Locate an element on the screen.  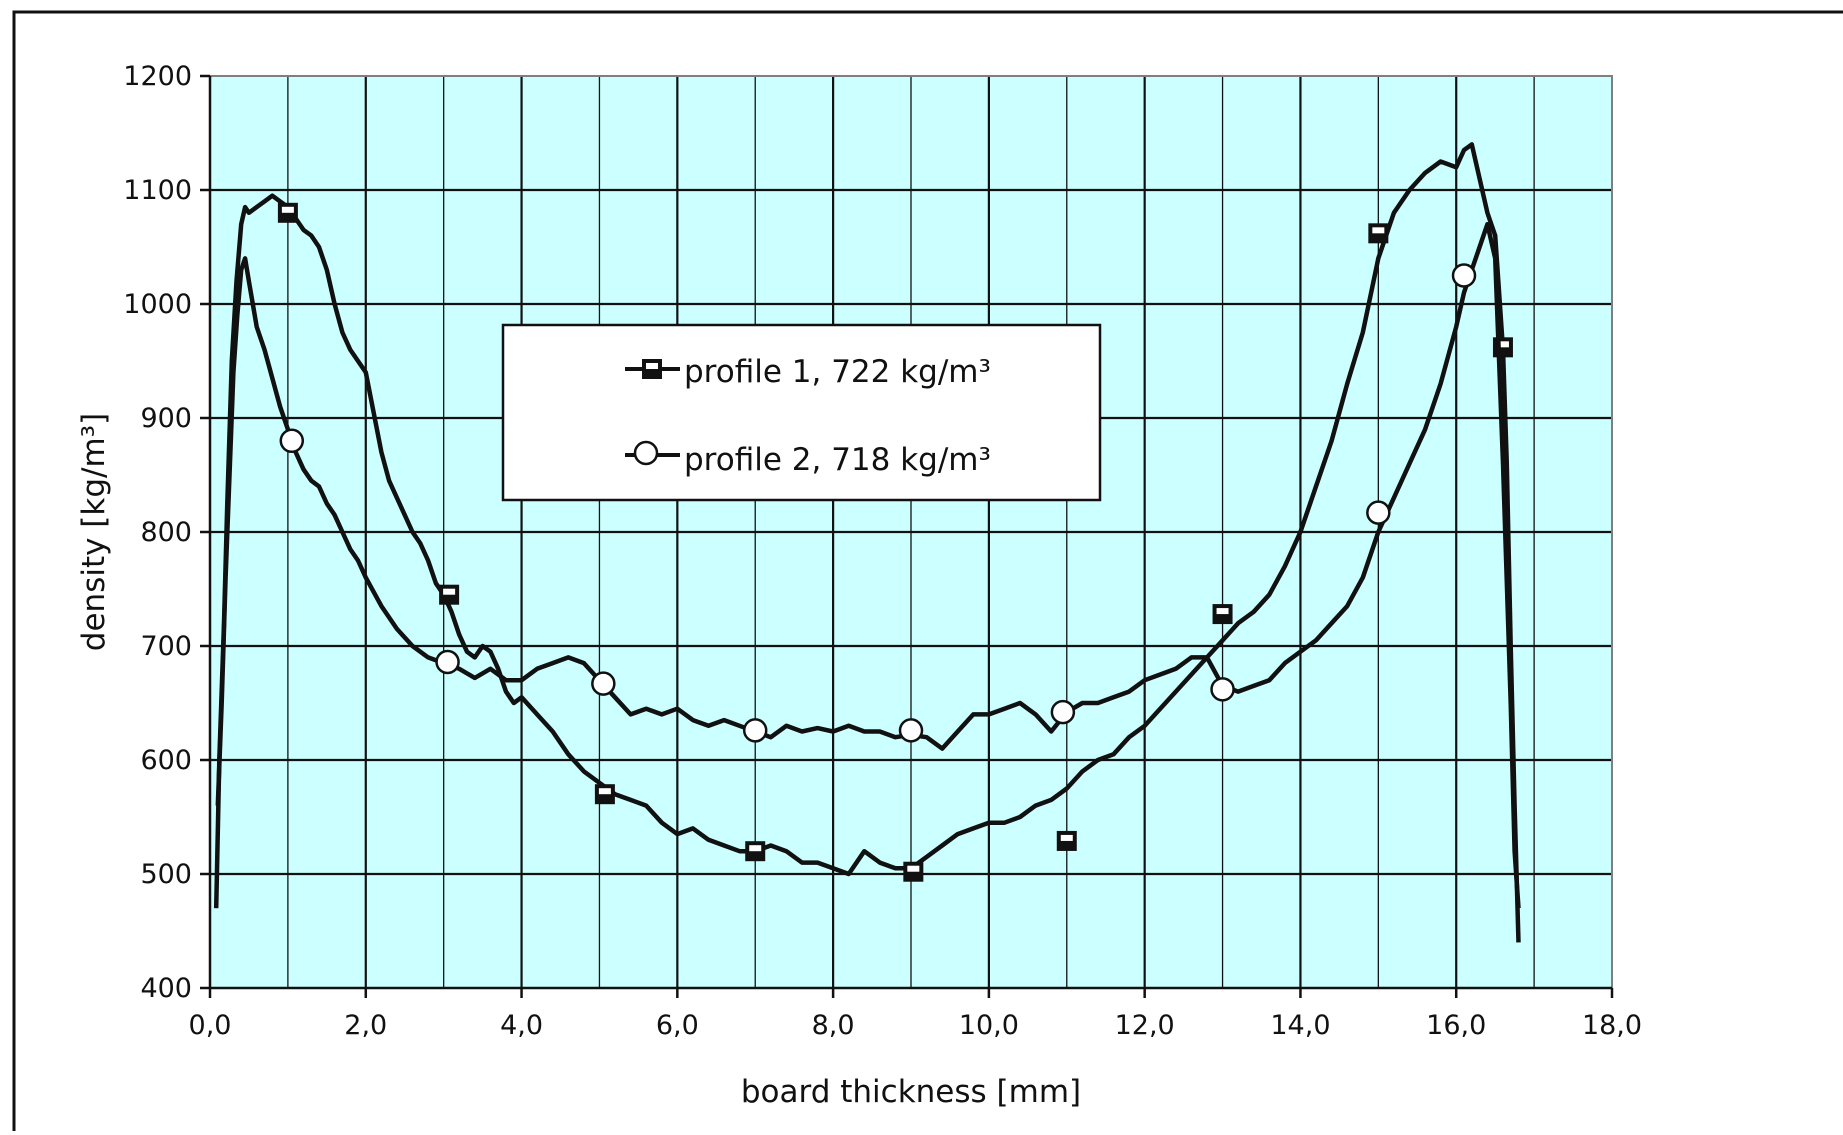
legend-box is located at coordinates (801, 412).